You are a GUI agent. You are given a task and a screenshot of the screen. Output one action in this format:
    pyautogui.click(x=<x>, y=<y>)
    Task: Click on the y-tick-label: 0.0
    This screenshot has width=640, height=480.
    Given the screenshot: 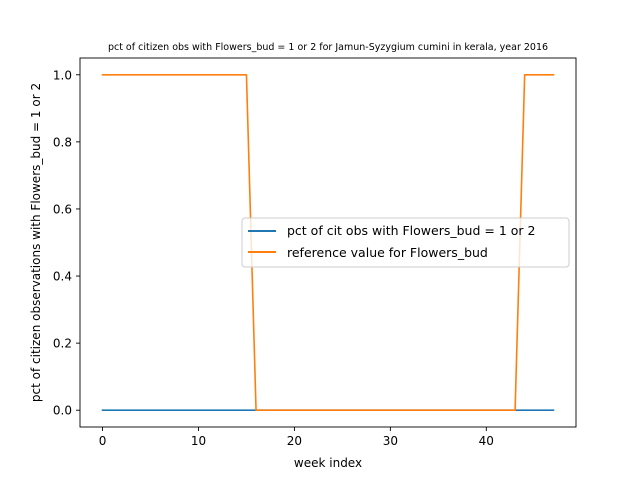 What is the action you would take?
    pyautogui.click(x=62, y=411)
    